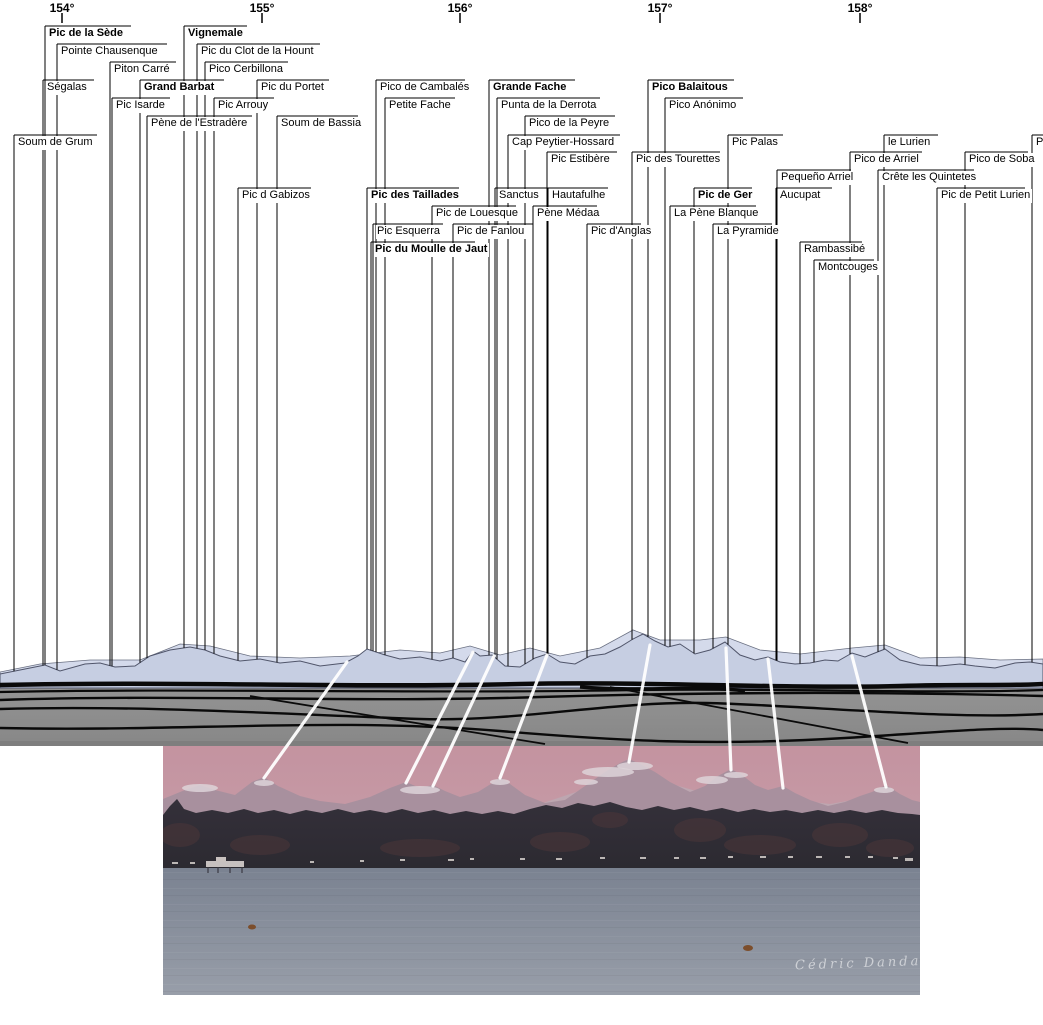 This screenshot has height=1025, width=1043. I want to click on peak-label: Soum de Grum, so click(56, 143).